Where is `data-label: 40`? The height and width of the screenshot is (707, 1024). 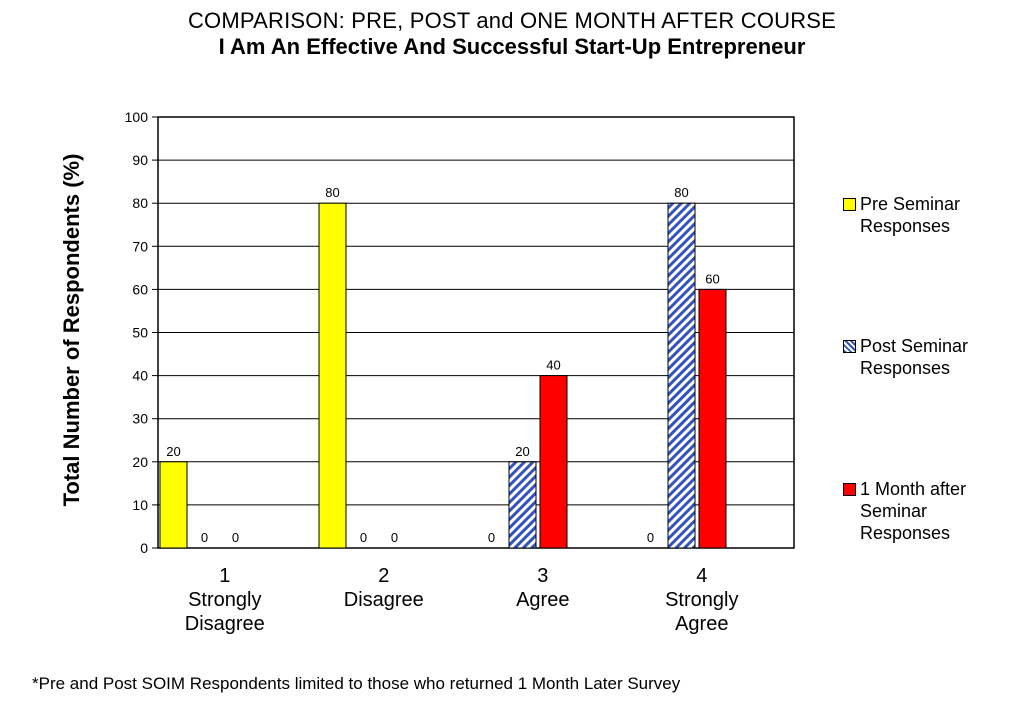
data-label: 40 is located at coordinates (553, 365).